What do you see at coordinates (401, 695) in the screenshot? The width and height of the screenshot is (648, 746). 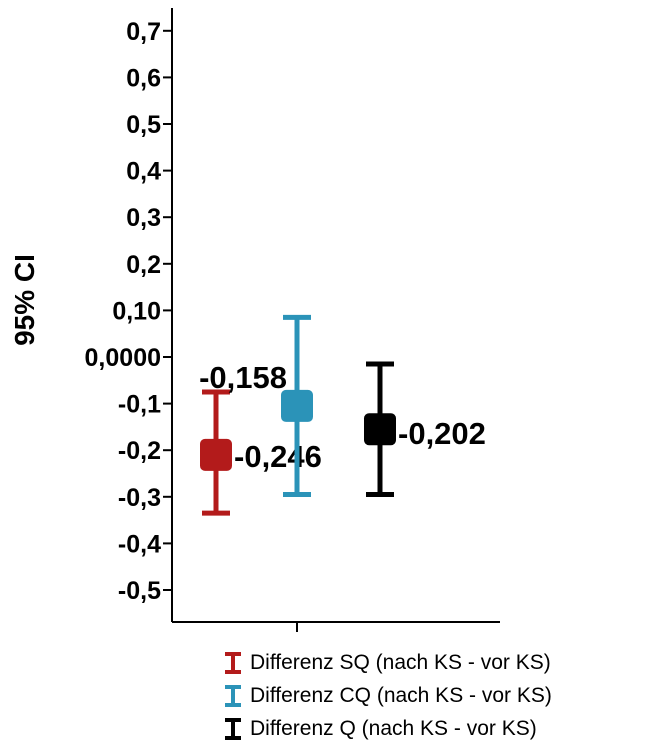 I see `legend-label: Differenz CQ (nach KS - vor KS)` at bounding box center [401, 695].